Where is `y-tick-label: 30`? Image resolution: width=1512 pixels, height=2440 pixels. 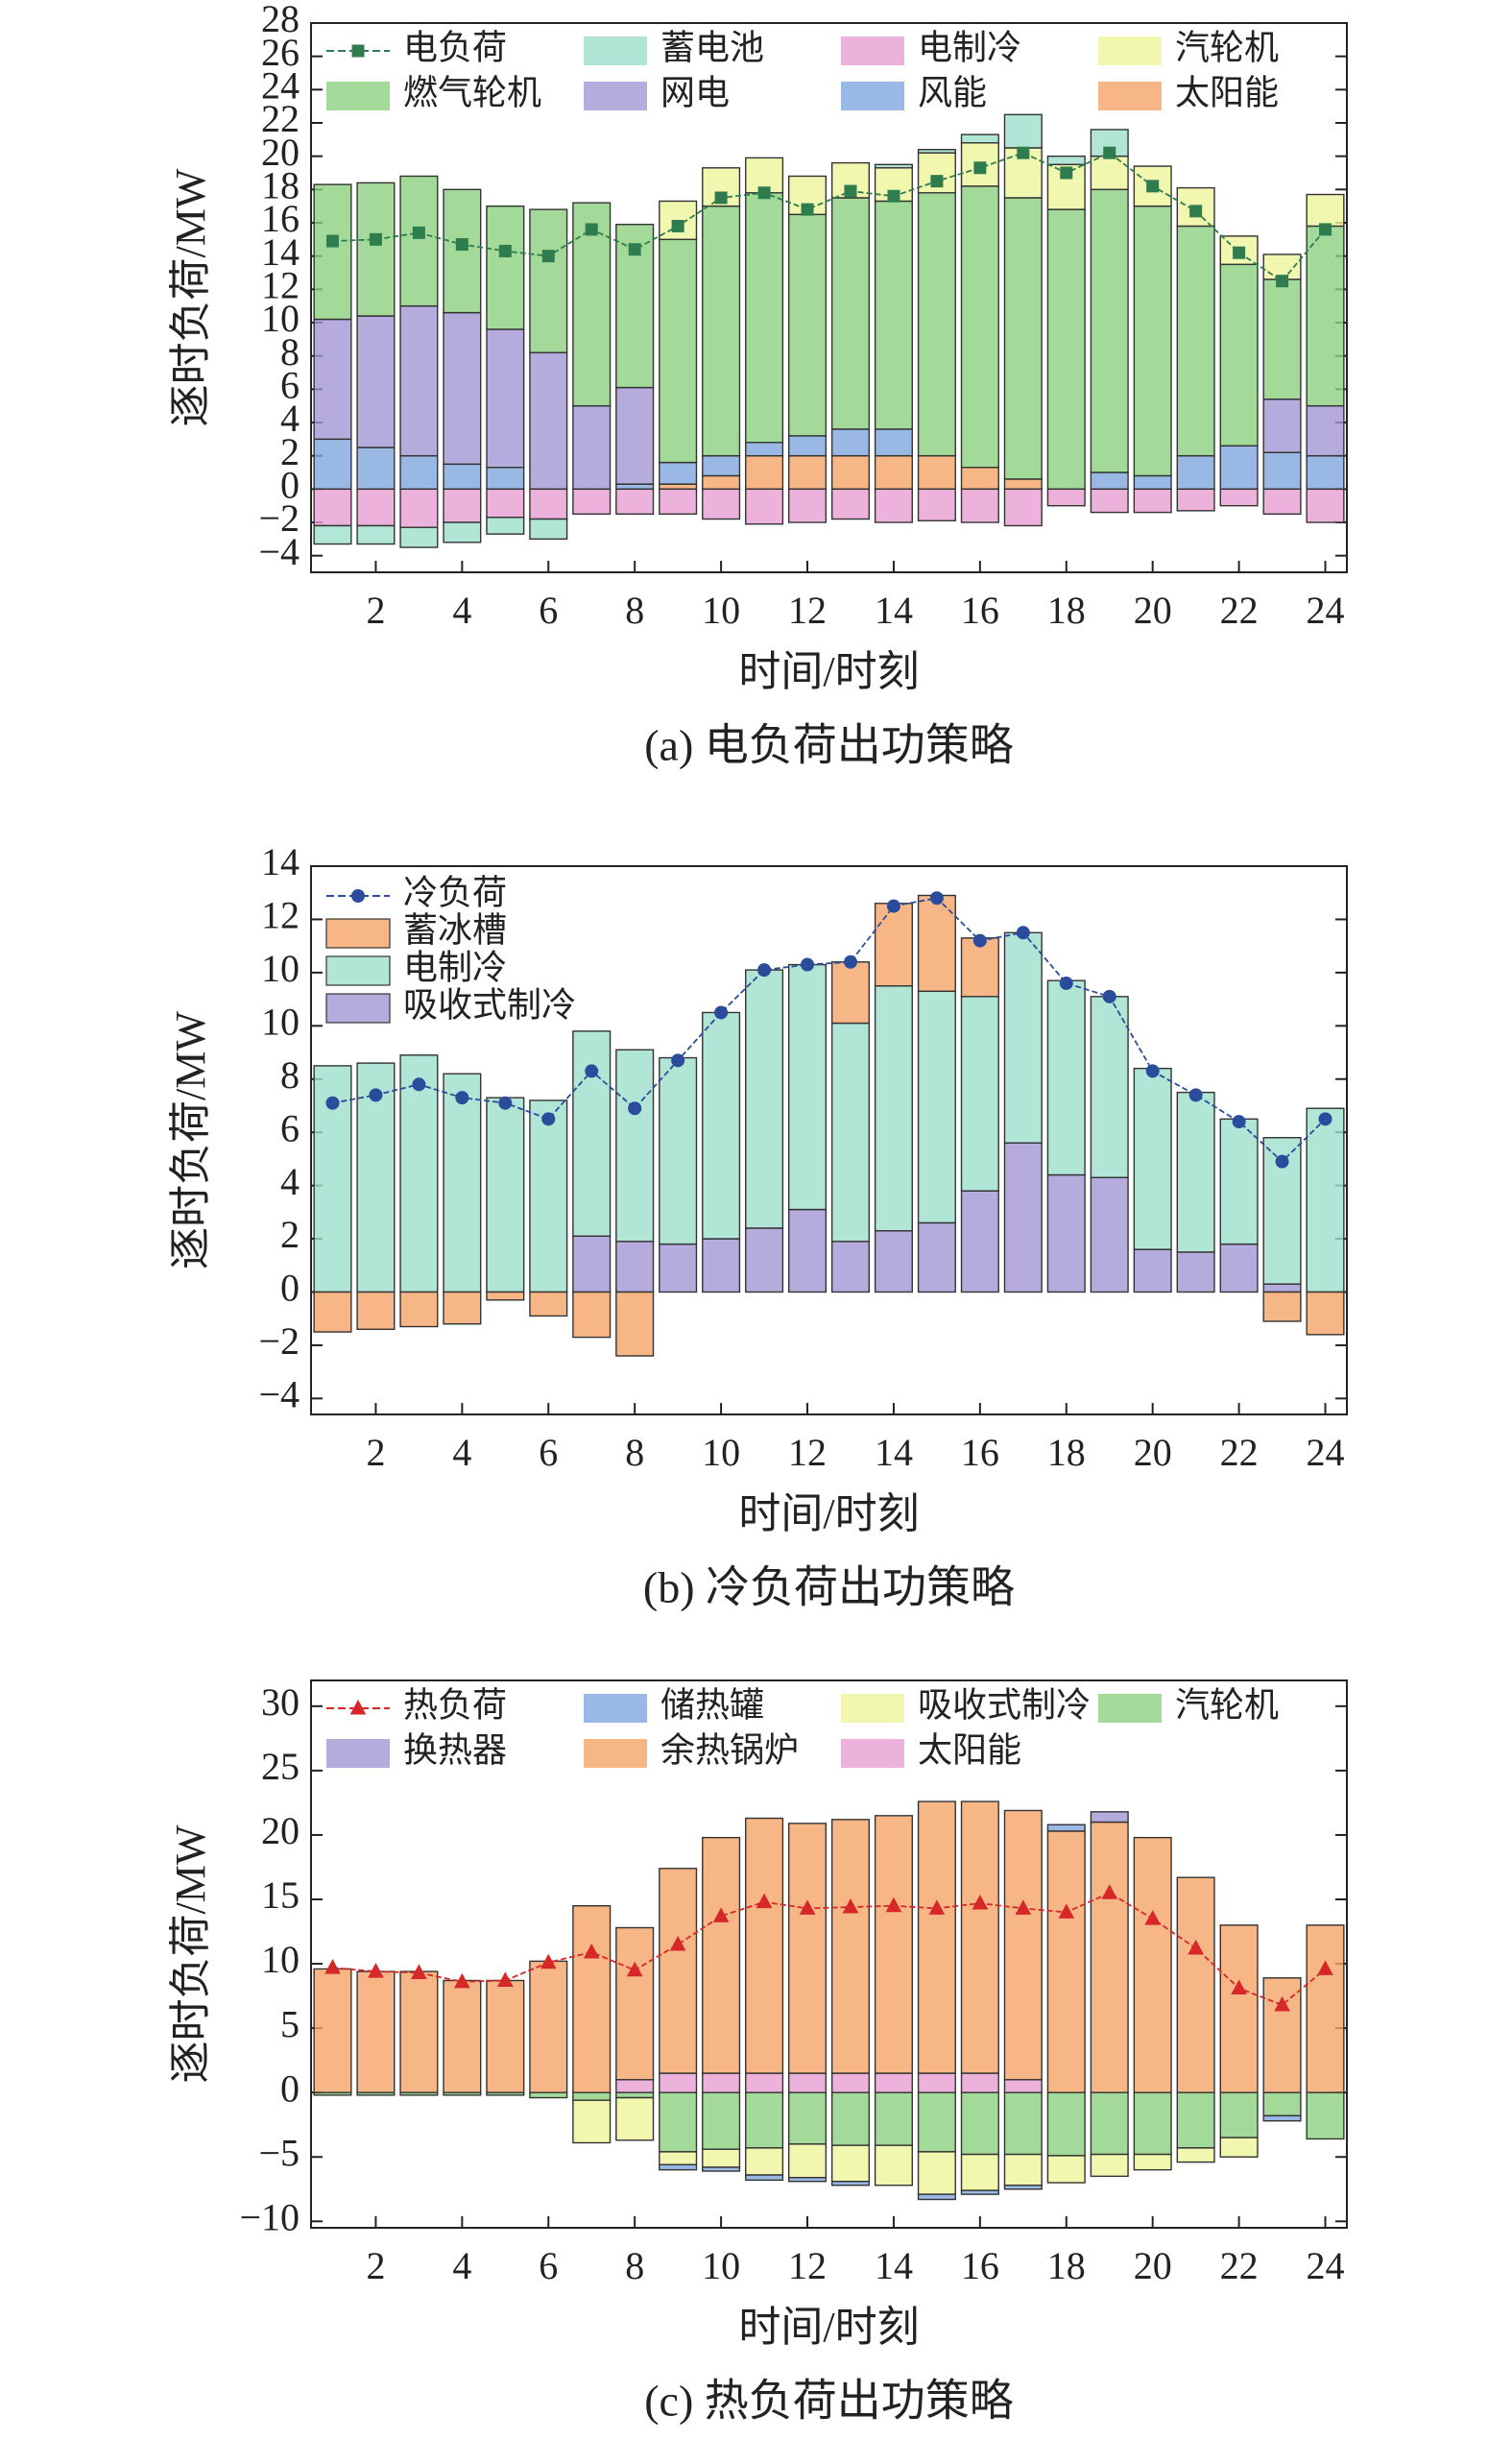 y-tick-label: 30 is located at coordinates (280, 1702).